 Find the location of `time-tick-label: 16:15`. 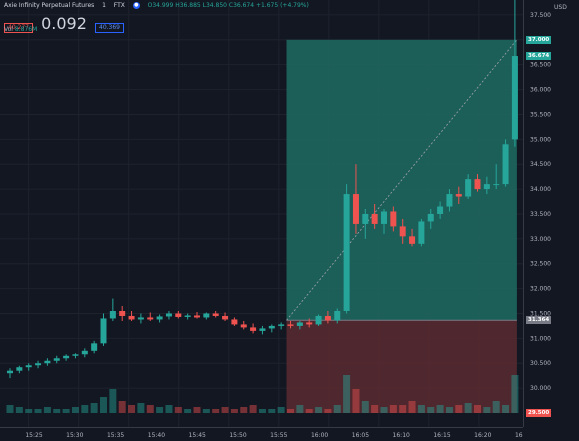

time-tick-label: 16:15 is located at coordinates (441, 435).